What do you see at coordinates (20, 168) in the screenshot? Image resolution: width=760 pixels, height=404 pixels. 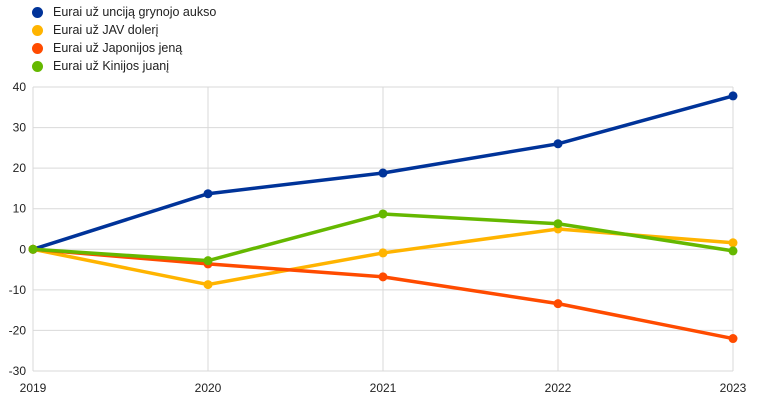 I see `y-tick-label: 20` at bounding box center [20, 168].